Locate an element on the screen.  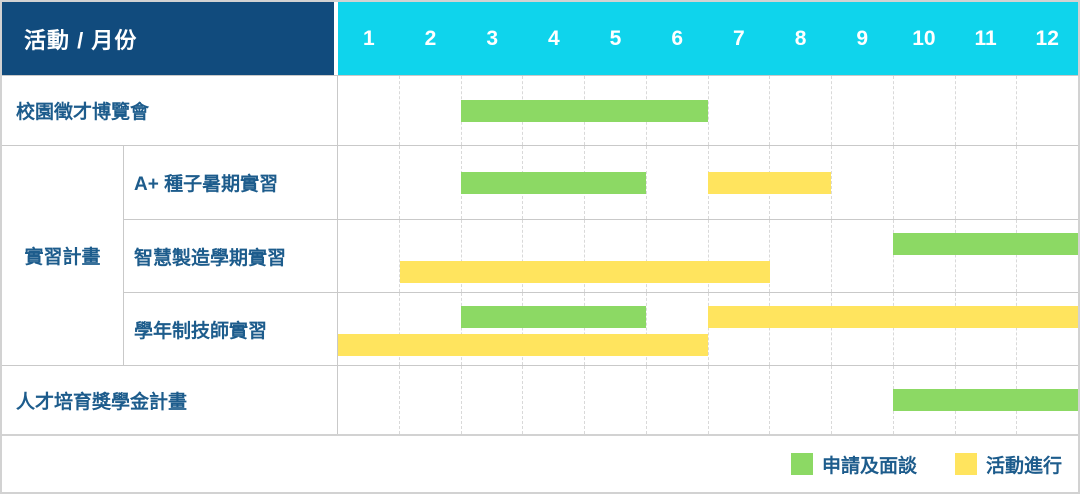
legend-item-activity: 活動進行 is located at coordinates (1008, 464).